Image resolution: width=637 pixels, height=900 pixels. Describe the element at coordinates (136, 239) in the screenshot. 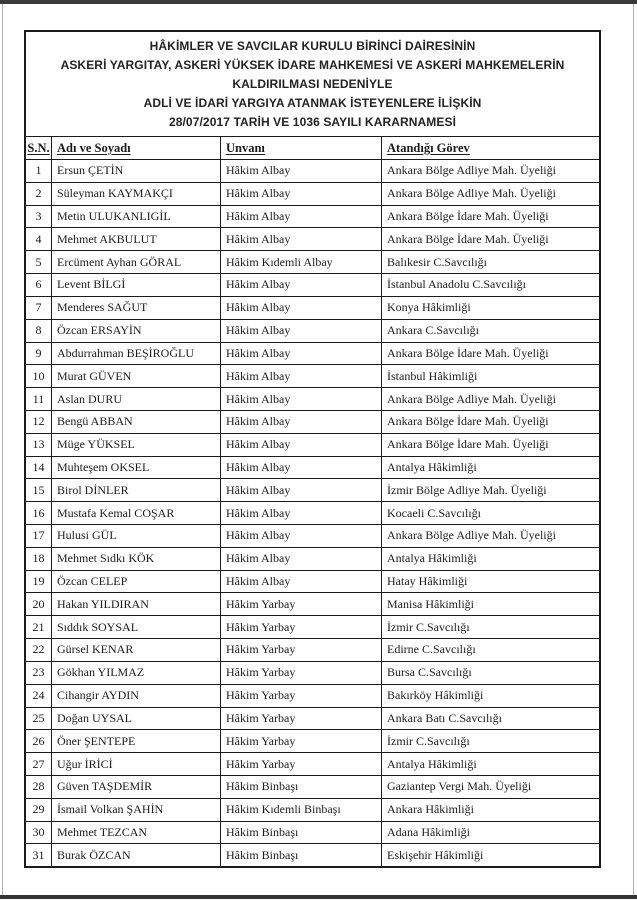

I see `cell-name: Mehmet AKBULUT` at that location.